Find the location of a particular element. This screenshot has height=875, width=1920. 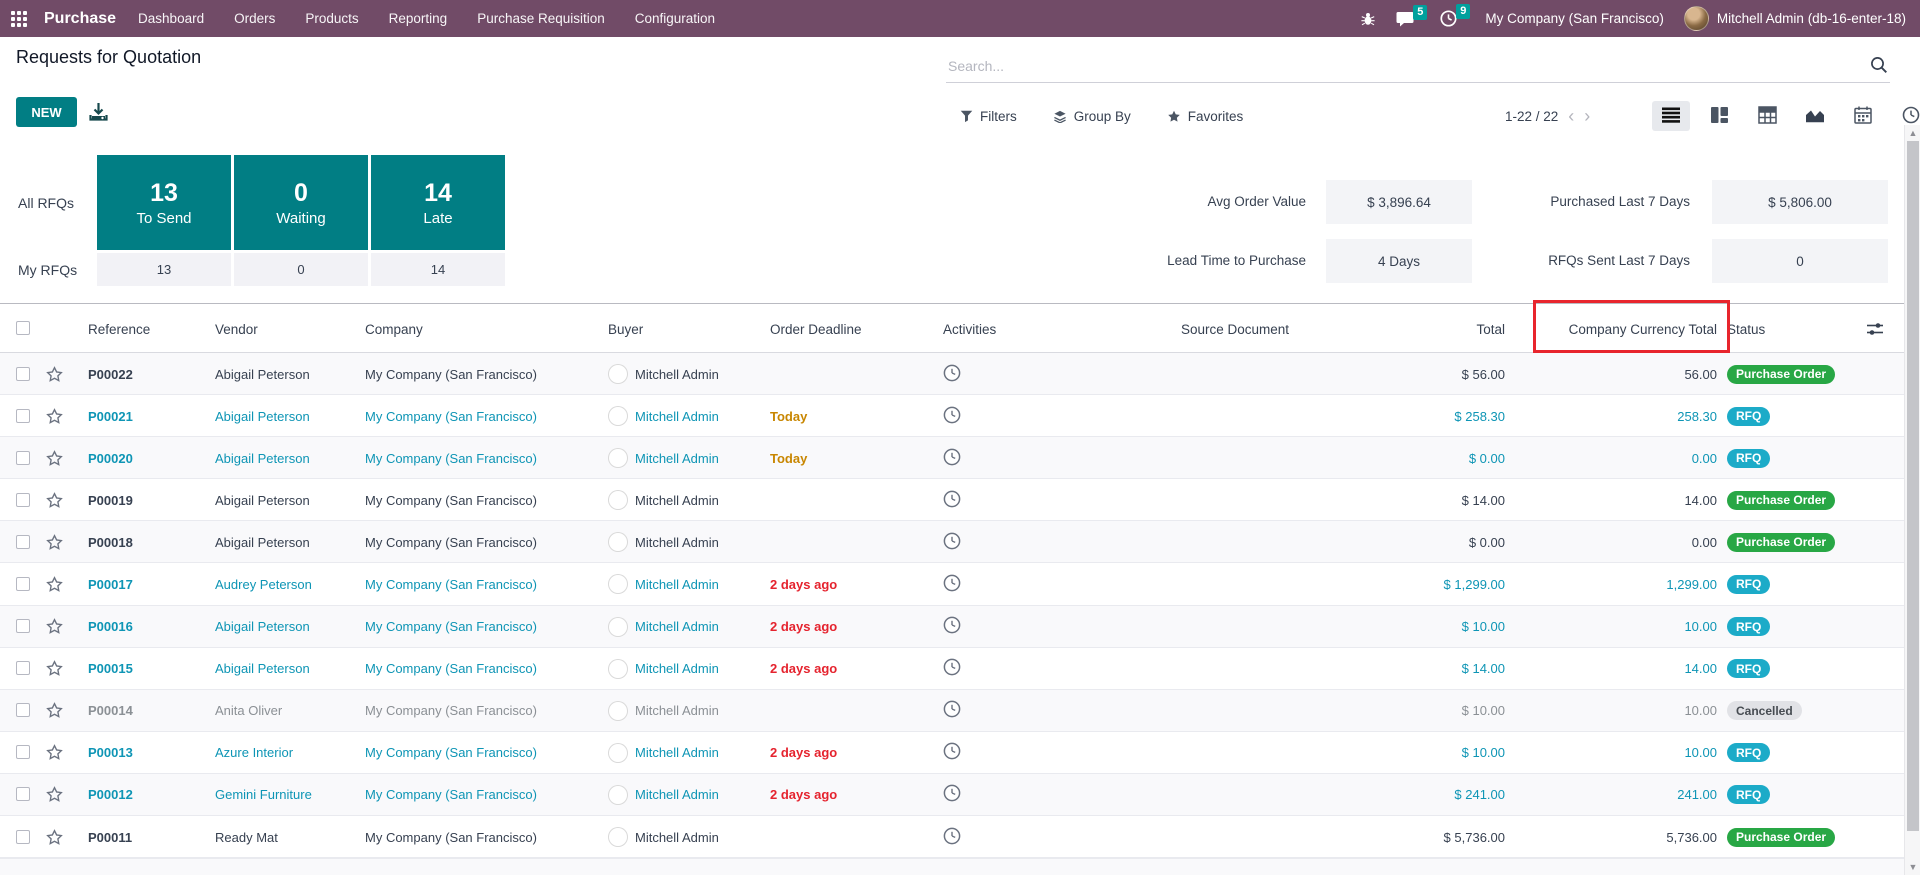

menu-item-configuration: Configuration is located at coordinates (675, 18).